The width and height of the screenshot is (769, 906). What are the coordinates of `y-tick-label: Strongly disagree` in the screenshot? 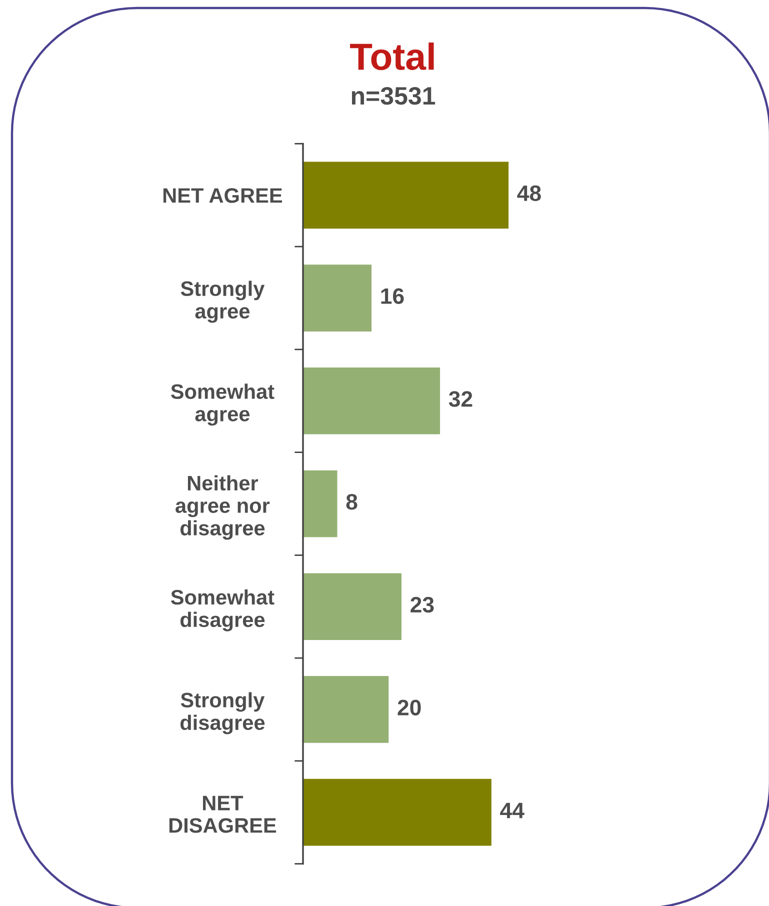 It's located at (222, 713).